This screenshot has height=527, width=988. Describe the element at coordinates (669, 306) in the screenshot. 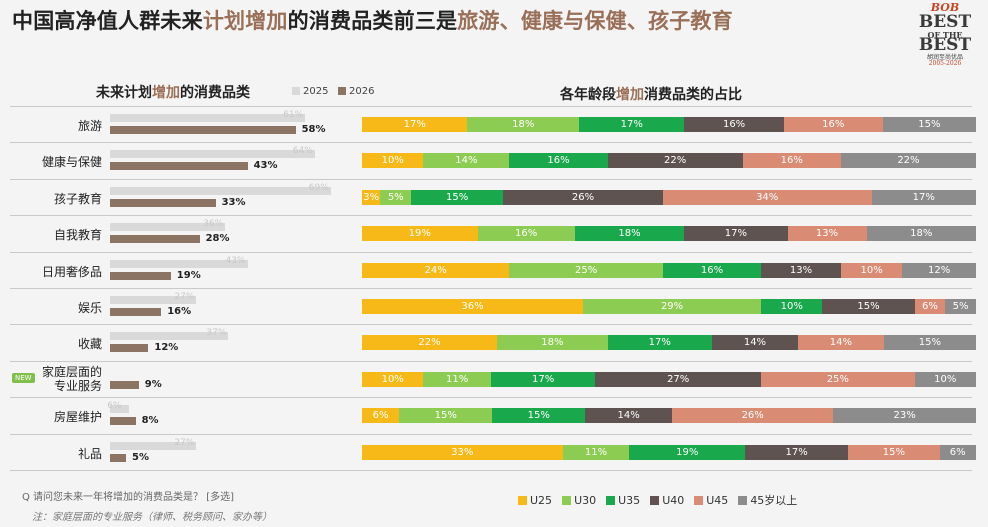

I see `age-stacked-bar: 36% 29% 10% 15% 6% 5%` at that location.